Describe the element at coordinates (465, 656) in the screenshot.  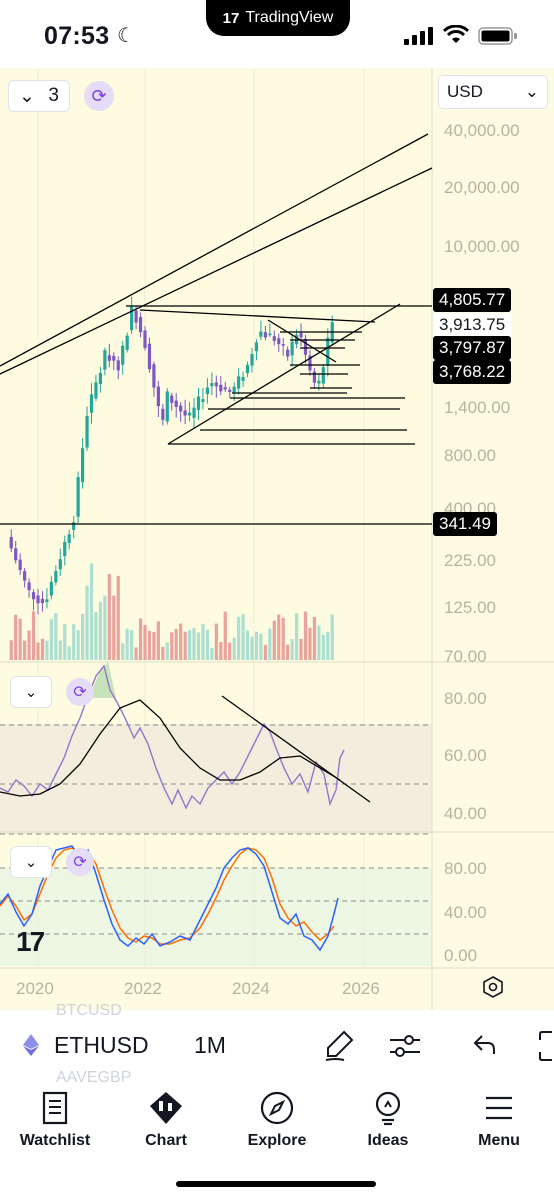
I see `price-tick-70: 70.00` at that location.